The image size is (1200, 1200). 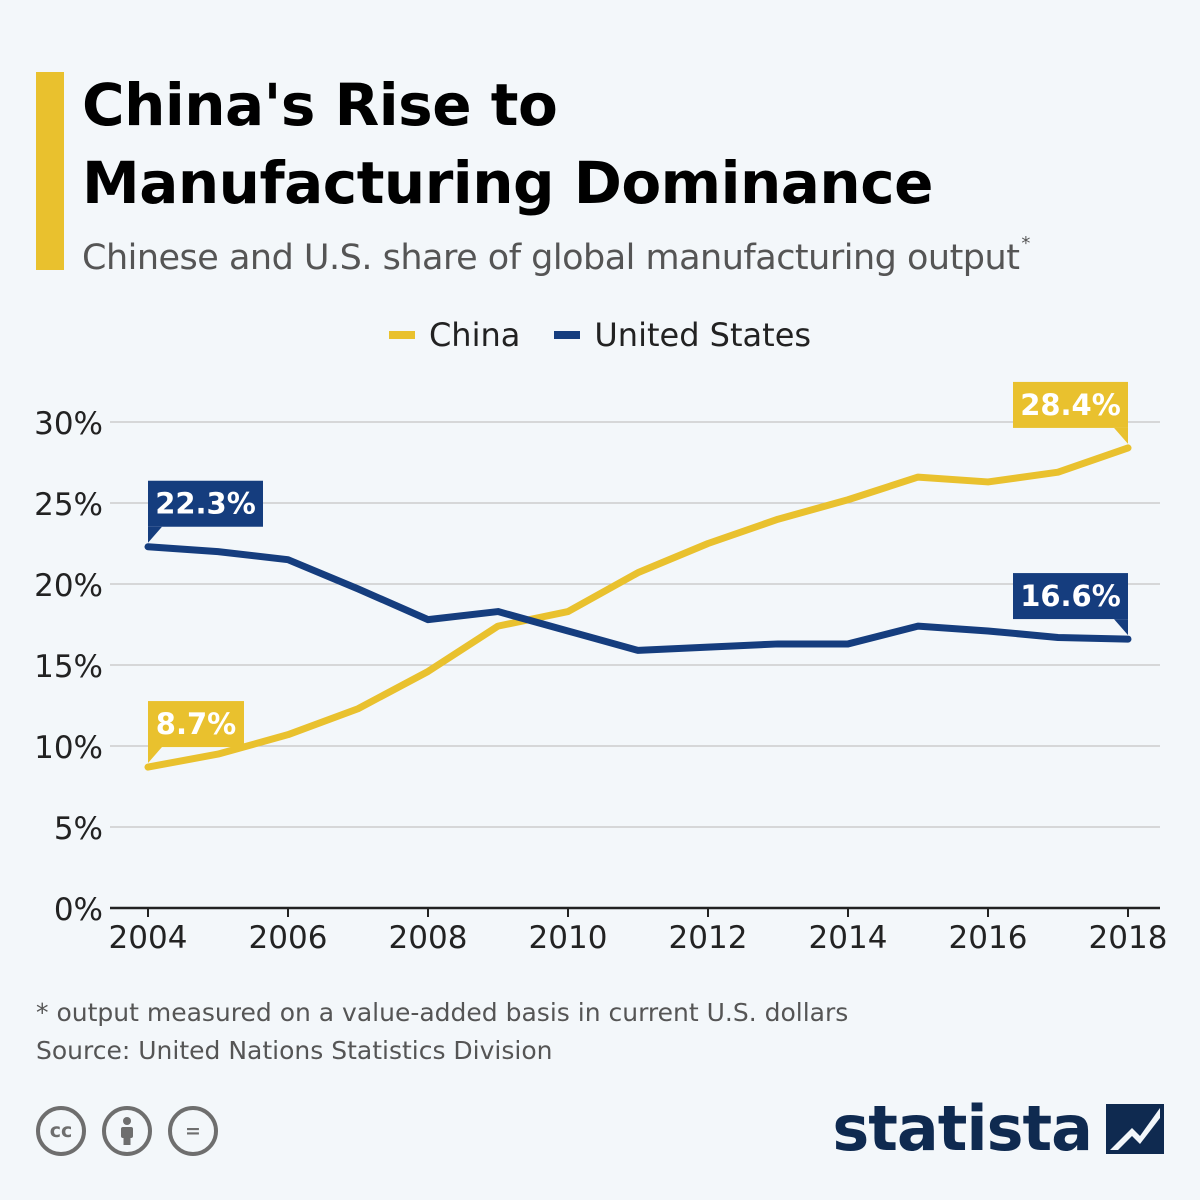 What do you see at coordinates (962, 1128) in the screenshot?
I see `brand-name: statista` at bounding box center [962, 1128].